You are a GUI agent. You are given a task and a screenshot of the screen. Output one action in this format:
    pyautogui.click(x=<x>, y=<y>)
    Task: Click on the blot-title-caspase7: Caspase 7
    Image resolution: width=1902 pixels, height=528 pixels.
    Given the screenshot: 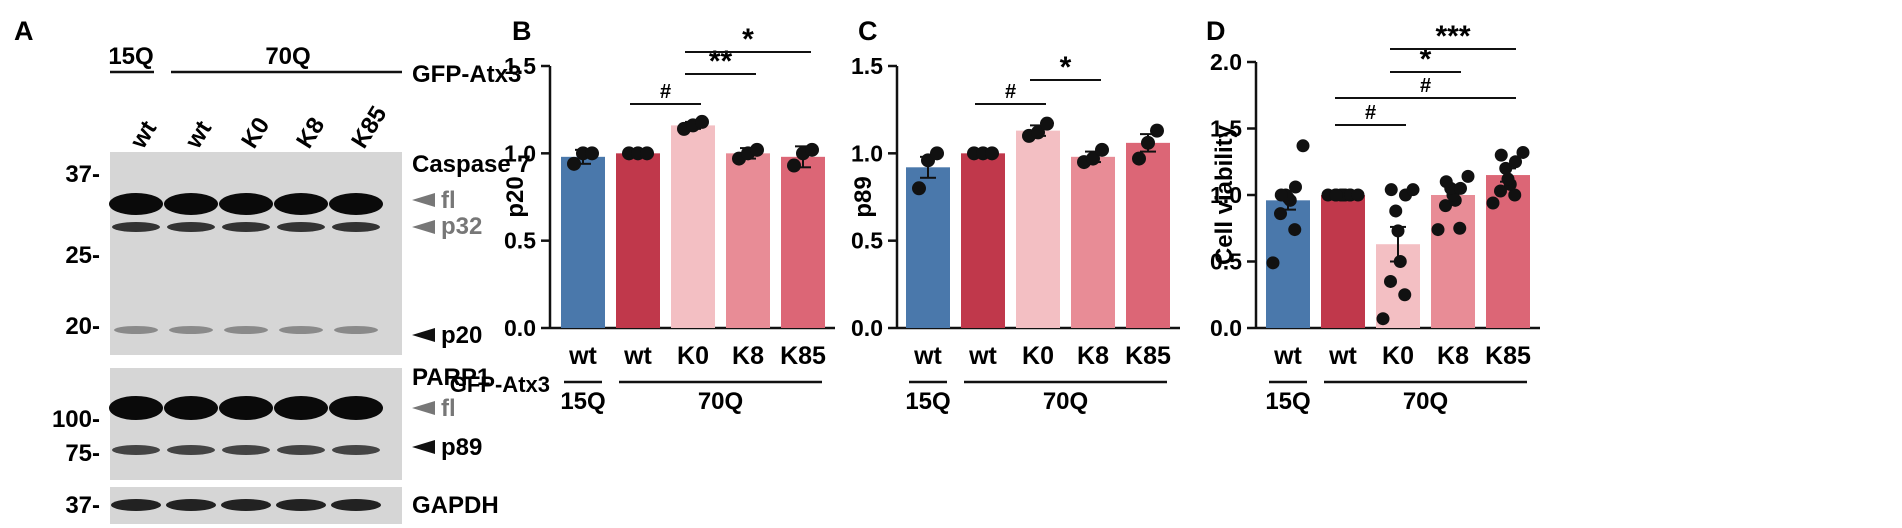 What is the action you would take?
    pyautogui.click(x=471, y=164)
    